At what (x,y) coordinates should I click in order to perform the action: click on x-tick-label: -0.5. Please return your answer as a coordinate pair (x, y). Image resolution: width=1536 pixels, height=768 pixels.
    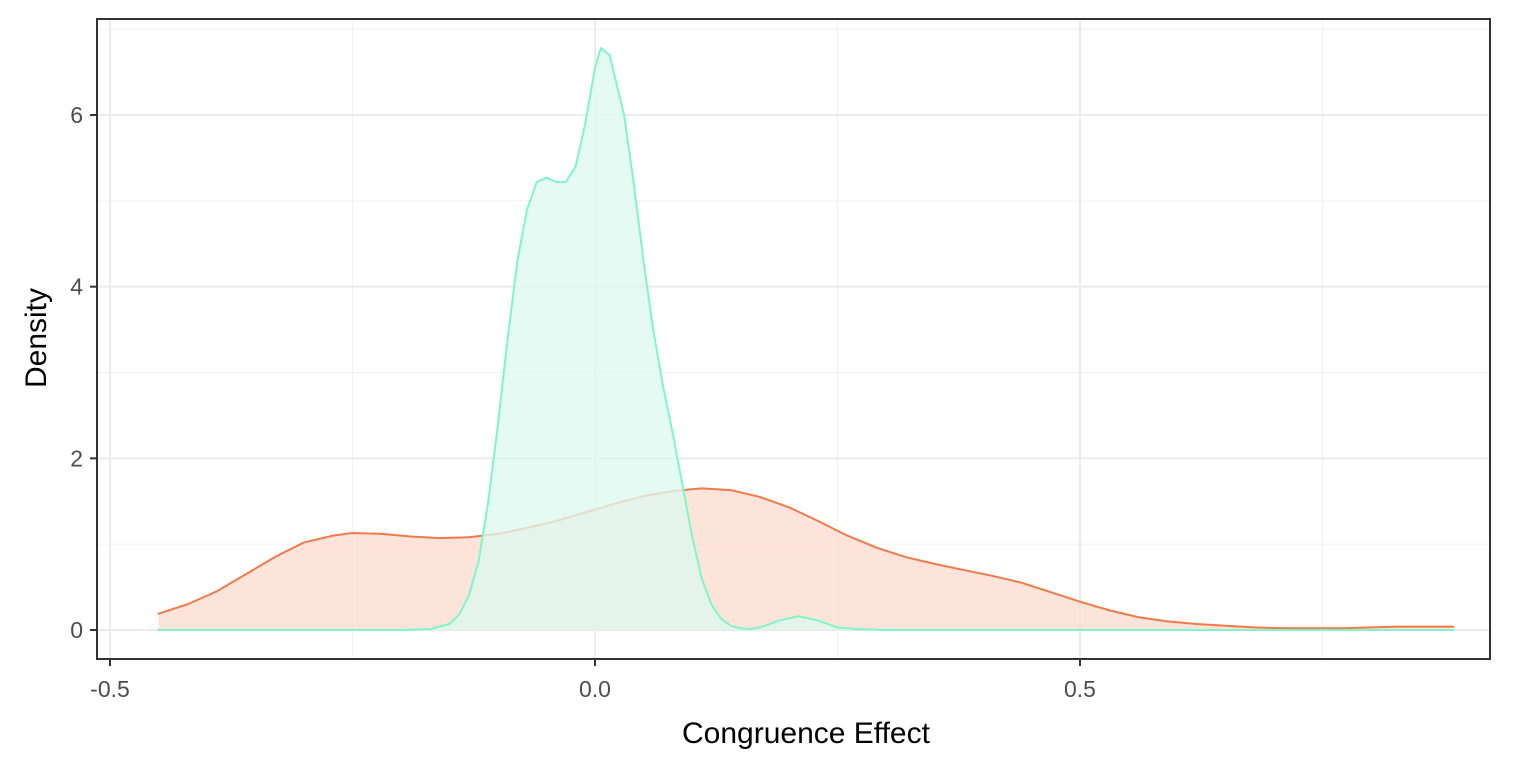
    Looking at the image, I should click on (110, 689).